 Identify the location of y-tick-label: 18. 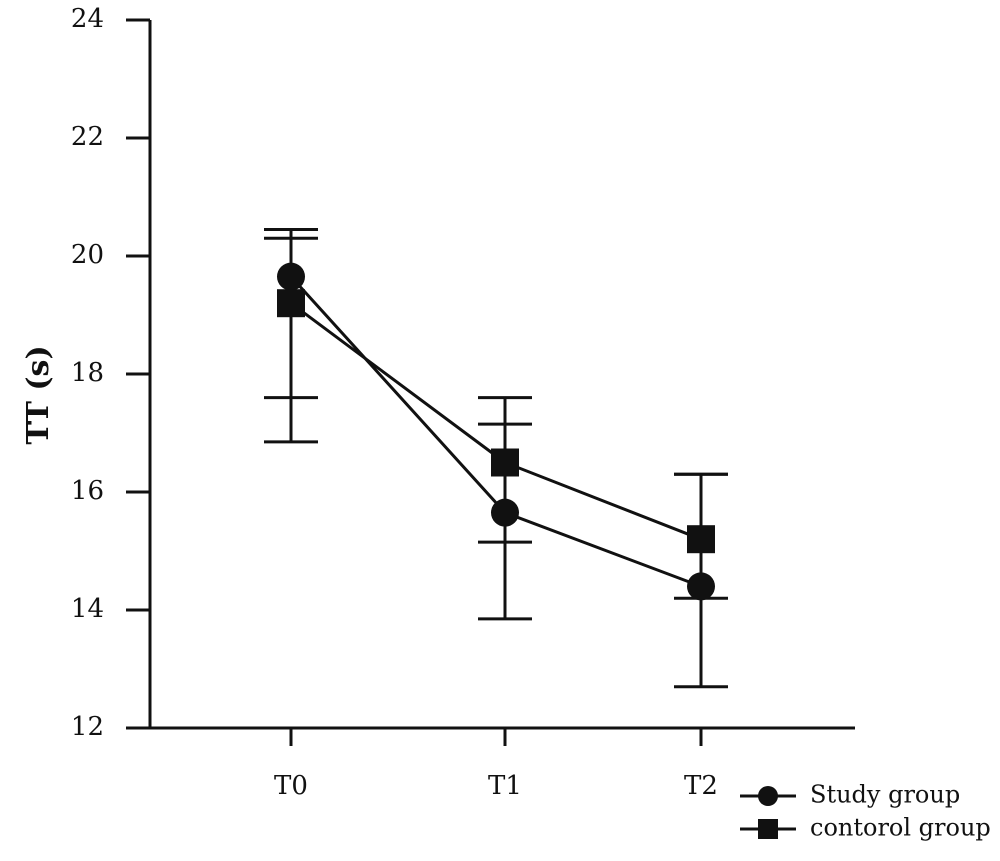
(87, 373).